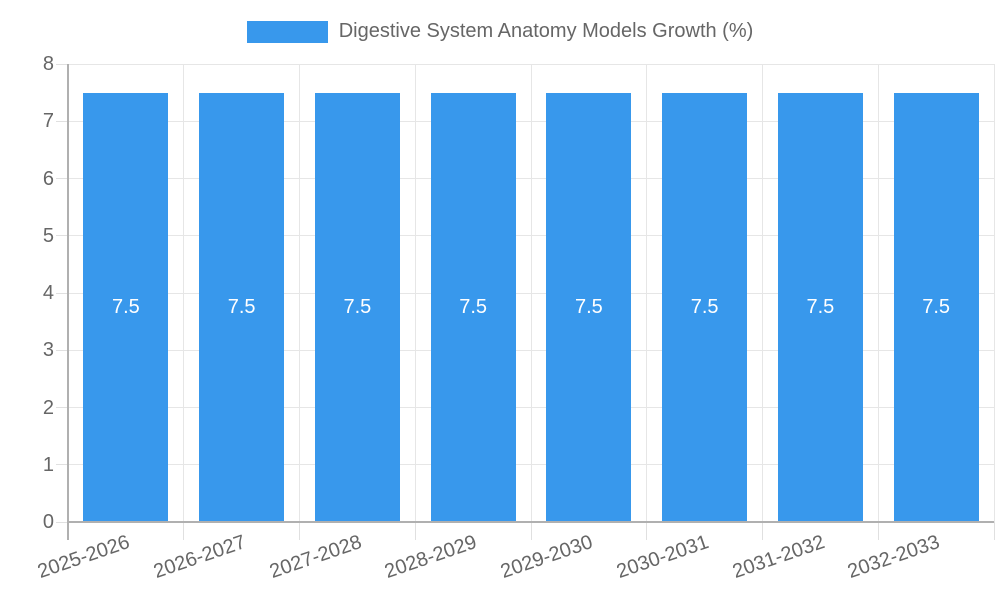  Describe the element at coordinates (27, 293) in the screenshot. I see `y-axis: 0 1 2 3 4 5 6 7 8` at that location.